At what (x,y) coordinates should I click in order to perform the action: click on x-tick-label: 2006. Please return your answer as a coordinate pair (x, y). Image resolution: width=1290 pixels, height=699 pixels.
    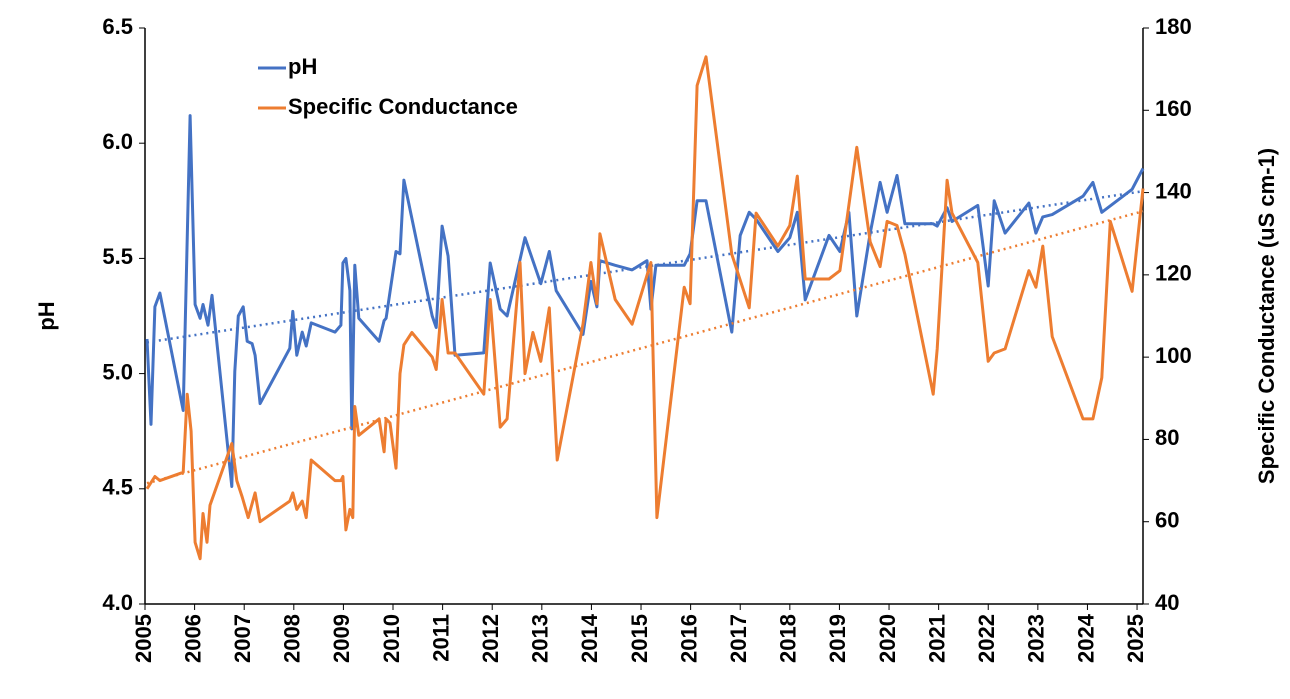
    Looking at the image, I should click on (192, 638).